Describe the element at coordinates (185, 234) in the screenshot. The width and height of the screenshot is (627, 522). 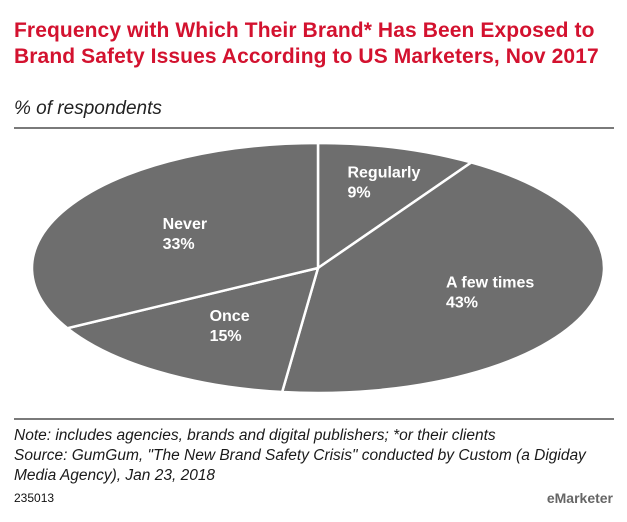
I see `slice-label-group: Never 33%` at that location.